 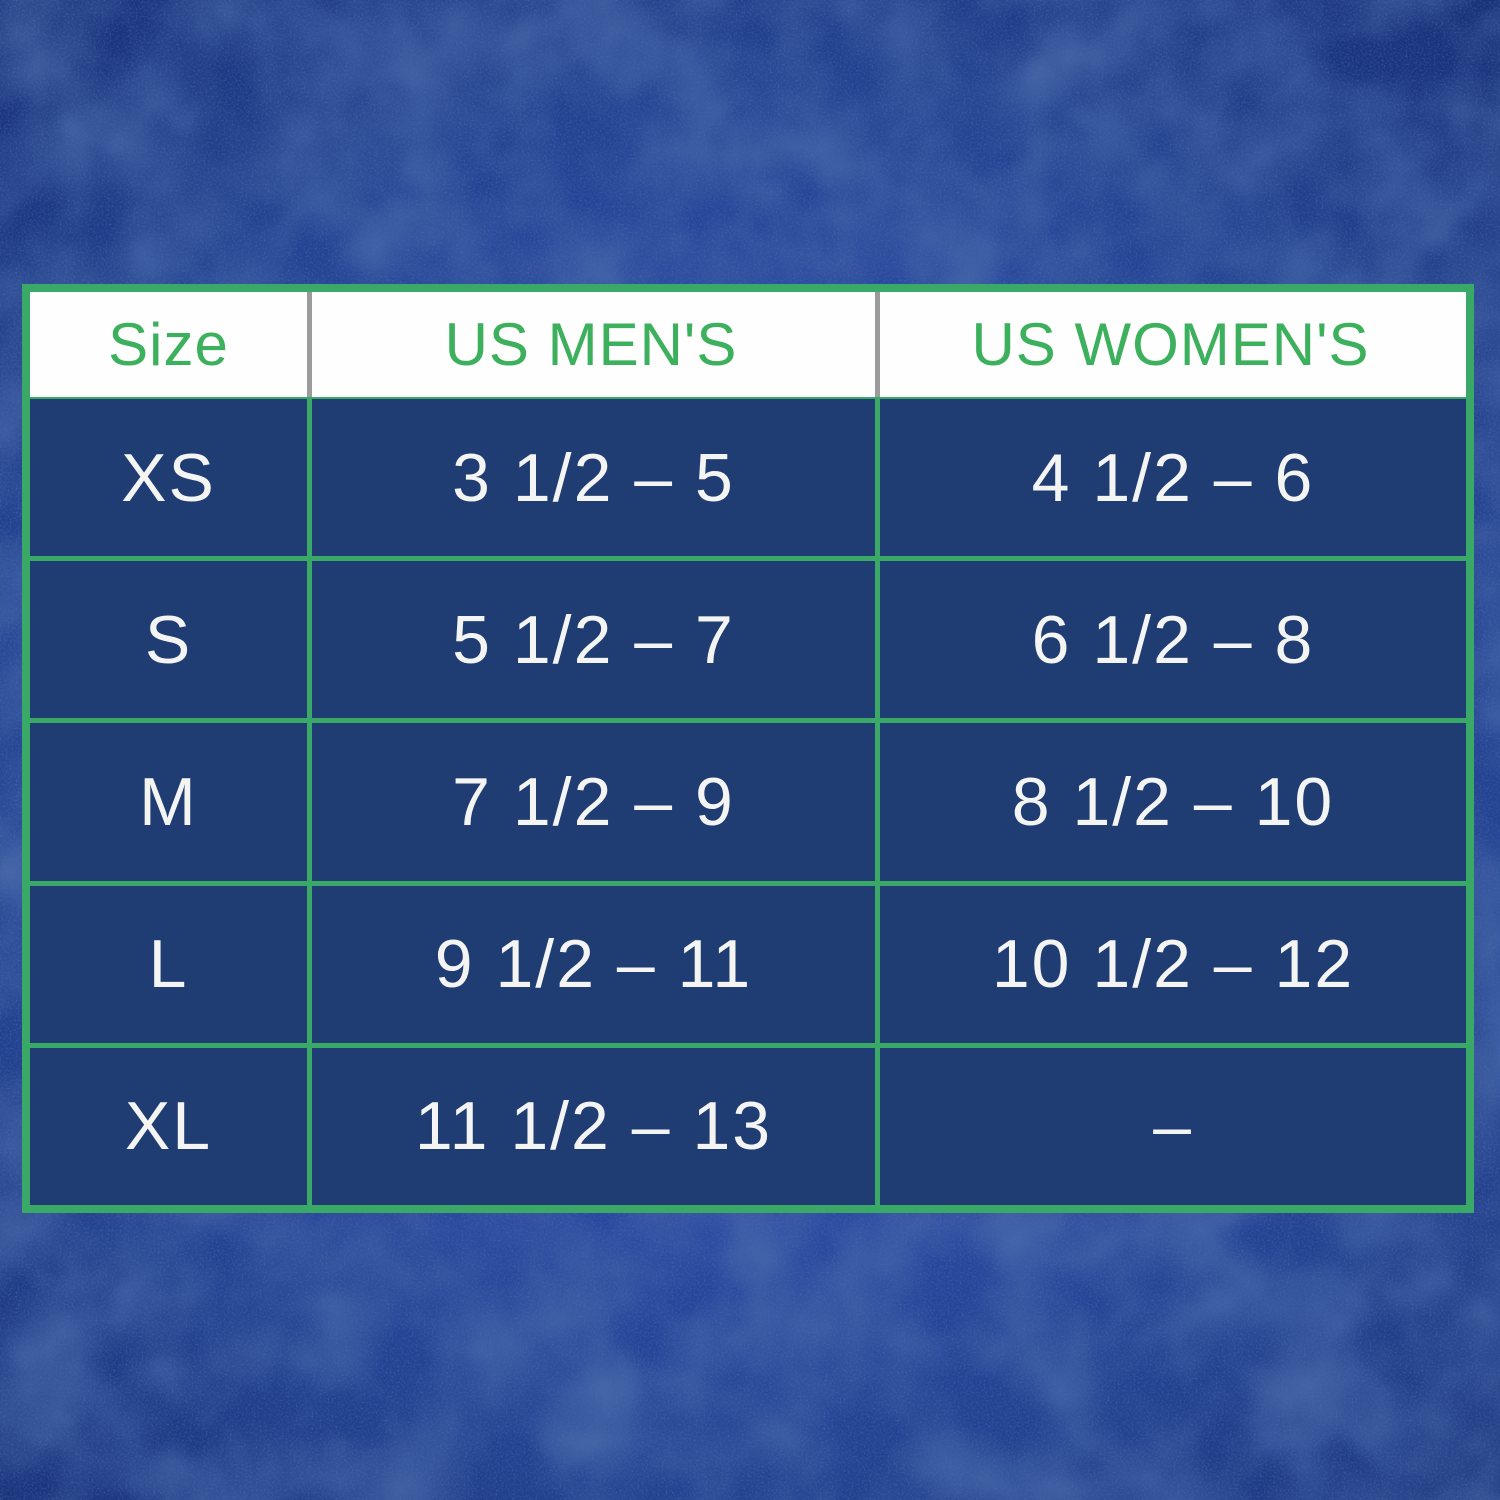 I want to click on cell-mens-xs: 3 1/2 – 5, so click(x=593, y=478).